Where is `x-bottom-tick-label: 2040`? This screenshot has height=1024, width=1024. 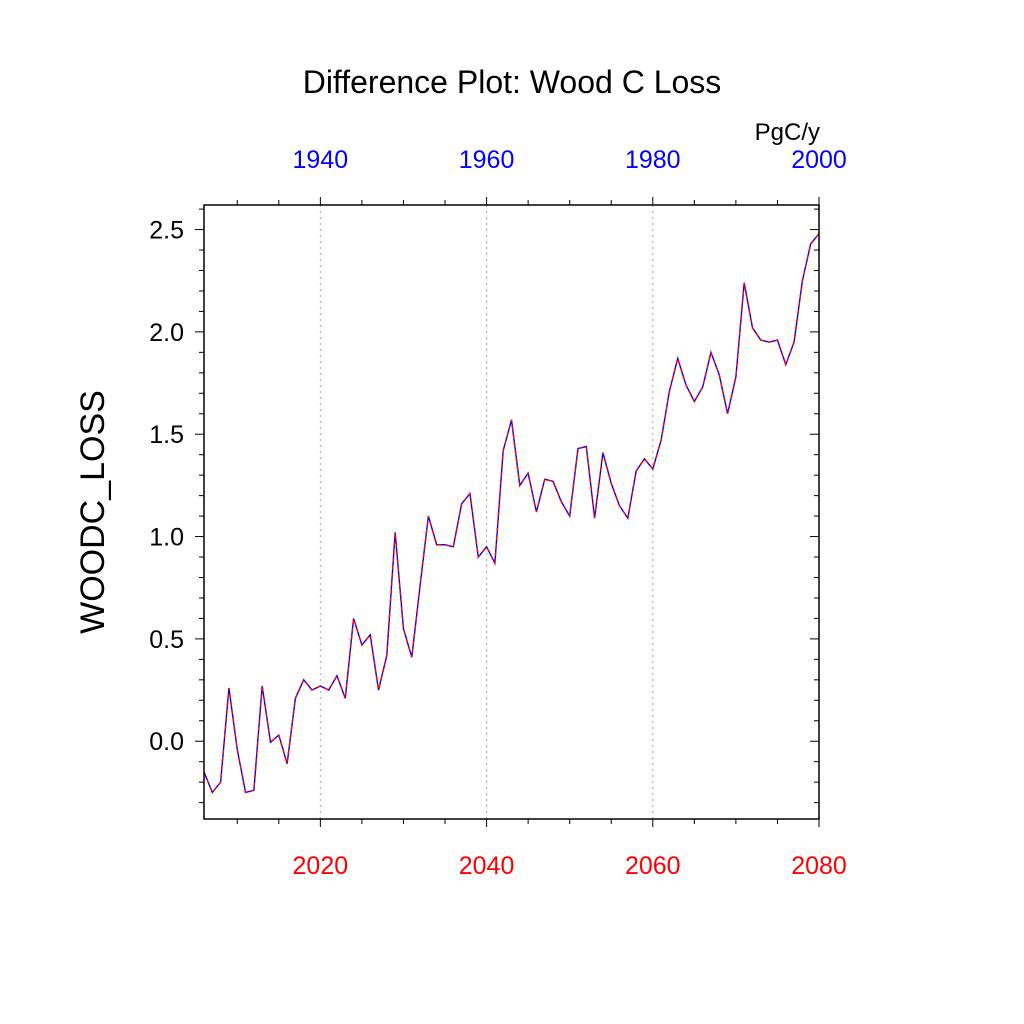 x-bottom-tick-label: 2040 is located at coordinates (487, 866).